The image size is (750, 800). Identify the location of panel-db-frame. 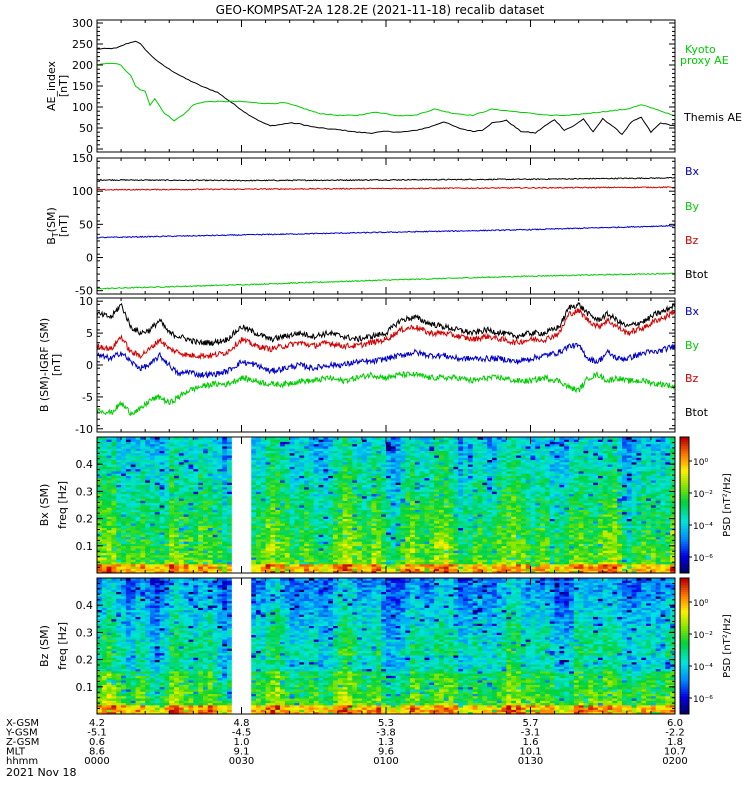
(386, 365).